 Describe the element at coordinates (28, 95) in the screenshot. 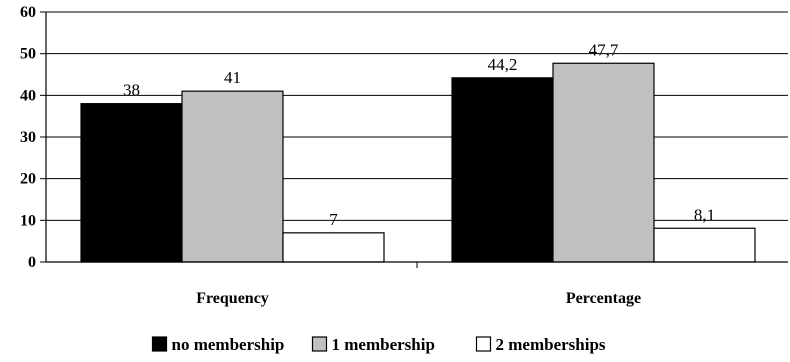

I see `y-tick-label: 40` at that location.